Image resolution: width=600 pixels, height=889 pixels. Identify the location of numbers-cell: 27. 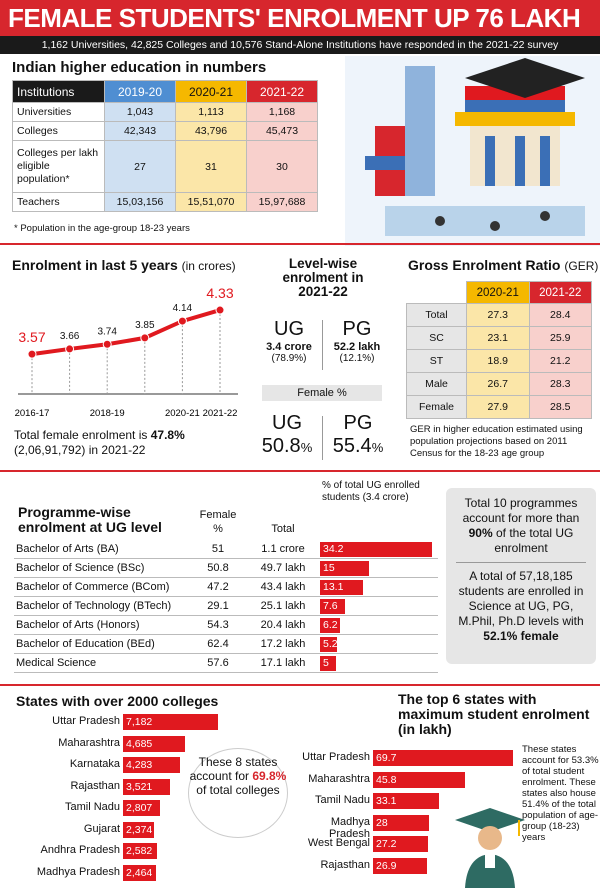
(140, 166).